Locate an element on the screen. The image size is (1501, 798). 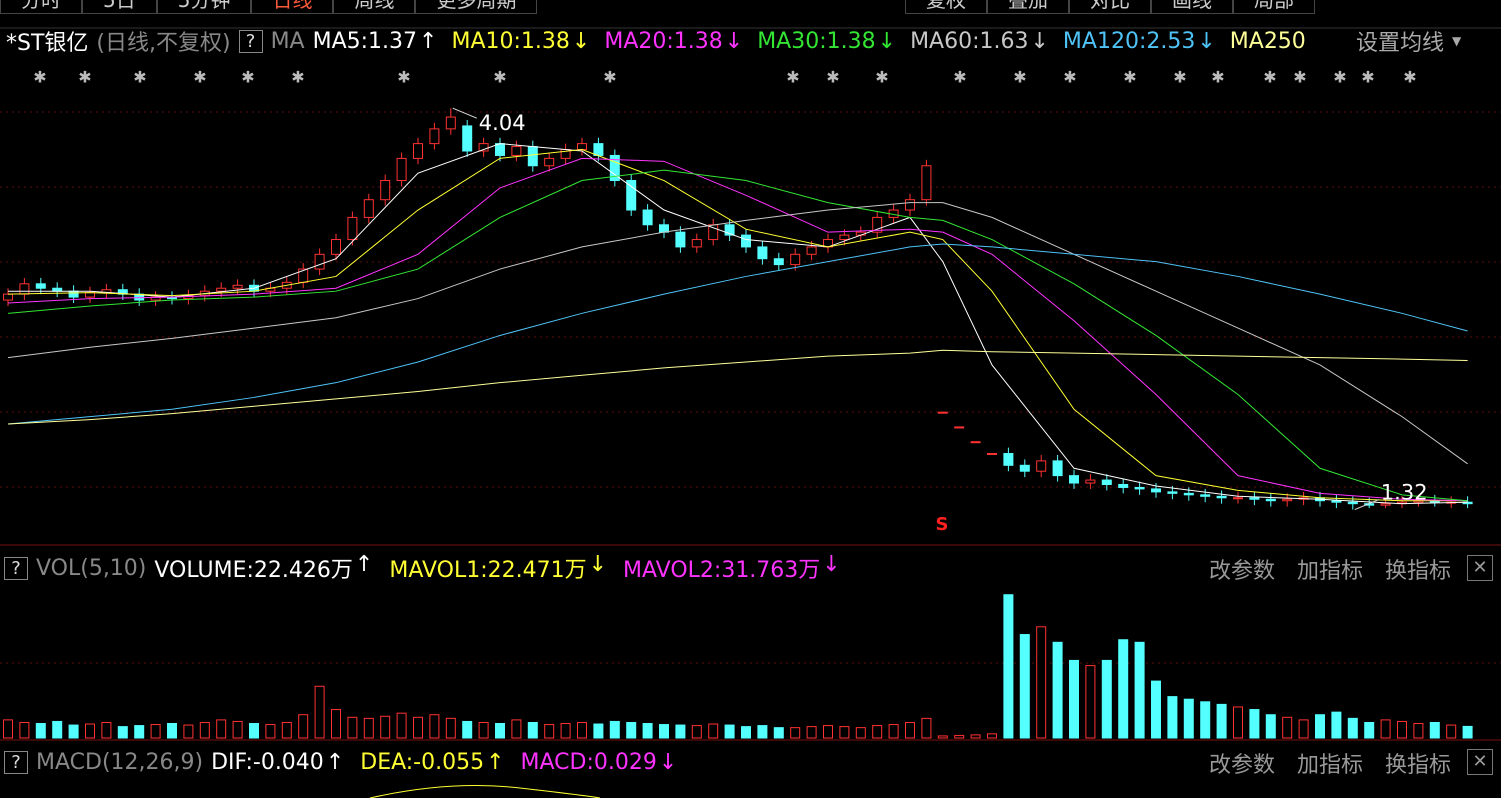
annotation-label: 4.04 is located at coordinates (502, 123).